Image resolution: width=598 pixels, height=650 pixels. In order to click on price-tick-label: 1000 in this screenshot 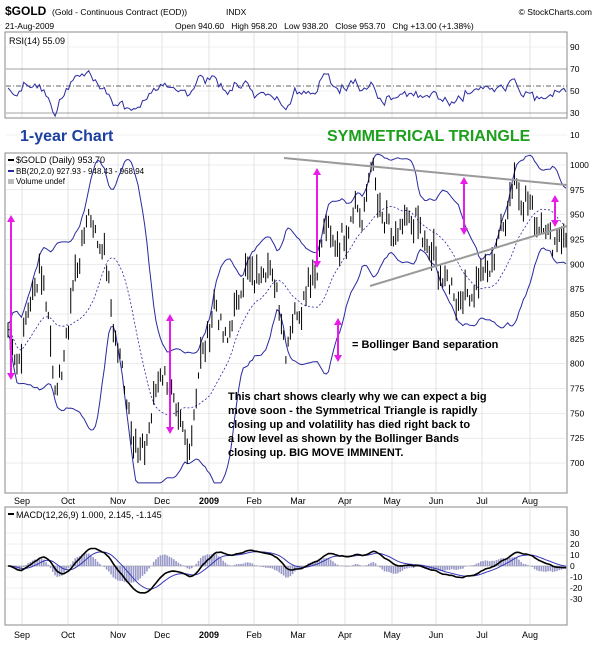, I will do `click(579, 165)`.